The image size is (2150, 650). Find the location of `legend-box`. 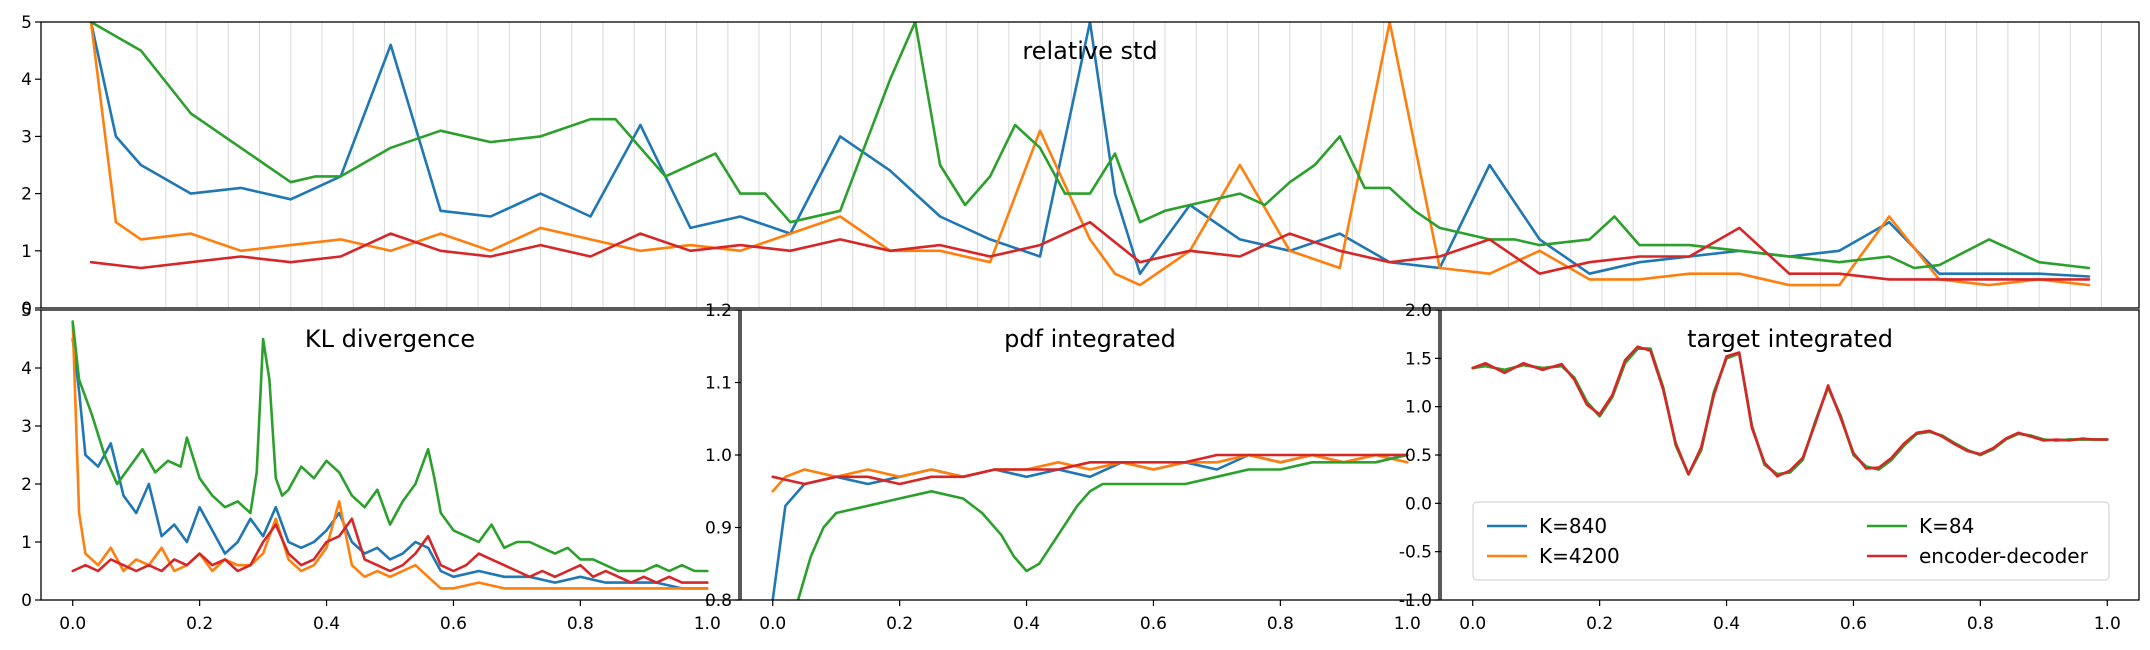

legend-box is located at coordinates (1791, 541).